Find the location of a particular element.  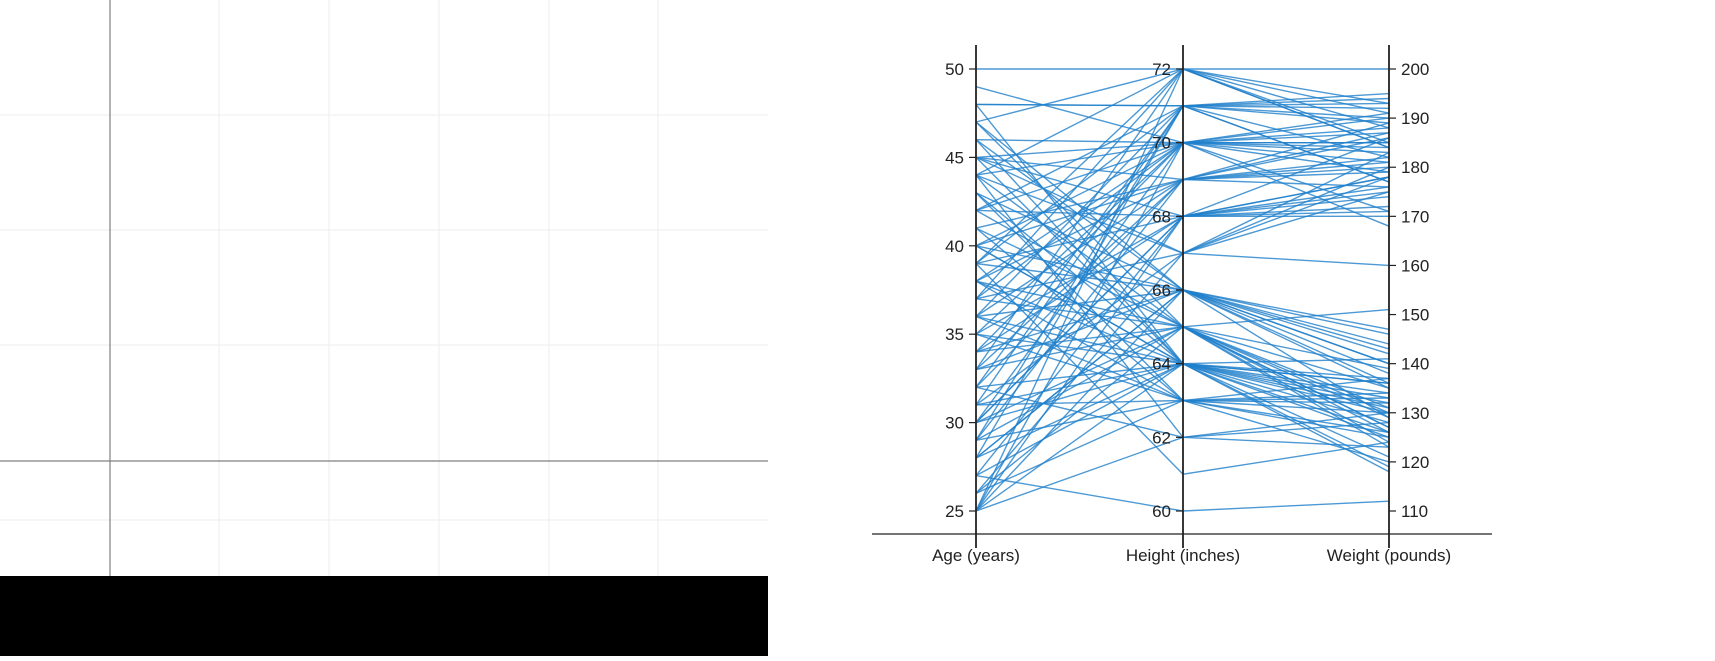

tick-label: 150 is located at coordinates (1415, 315).